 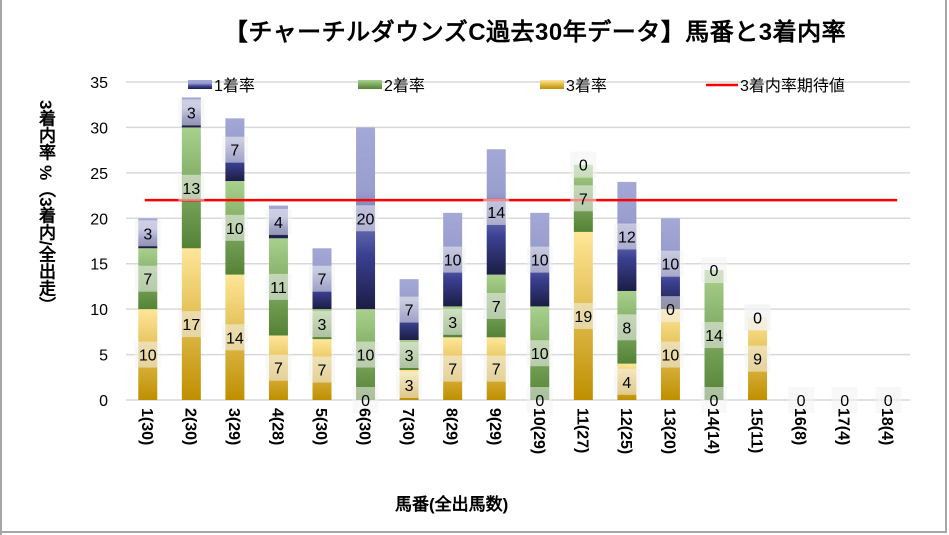 What do you see at coordinates (146, 426) in the screenshot?
I see `x-tick-label: 1(30)` at bounding box center [146, 426].